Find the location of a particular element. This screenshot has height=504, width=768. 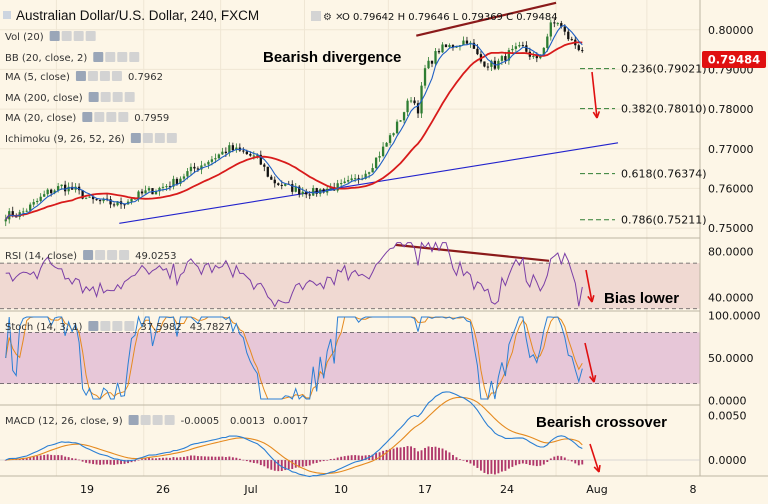

legend-row-ma20: MA (20, close) 0.7959 is located at coordinates (87, 118).